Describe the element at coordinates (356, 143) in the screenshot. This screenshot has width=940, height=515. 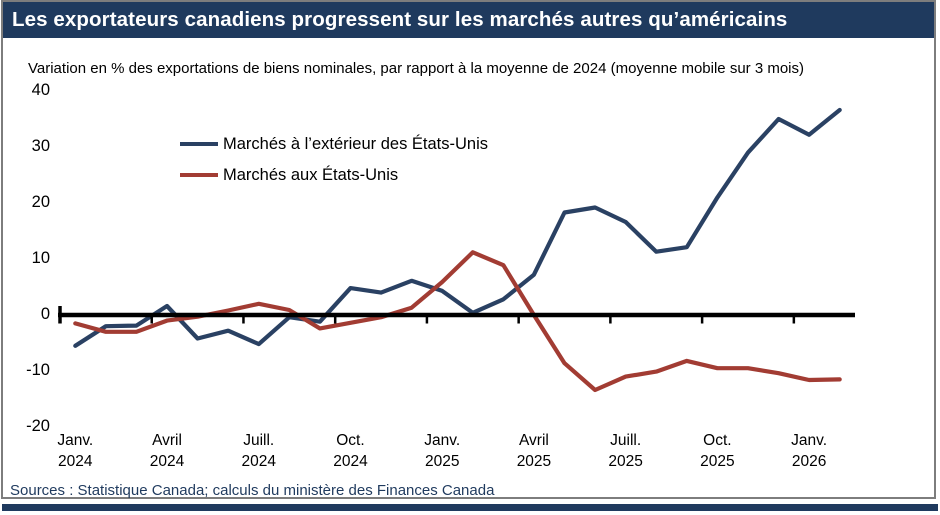
I see `legend-label-non-us: Marchés à l’extérieur des États-Unis` at that location.